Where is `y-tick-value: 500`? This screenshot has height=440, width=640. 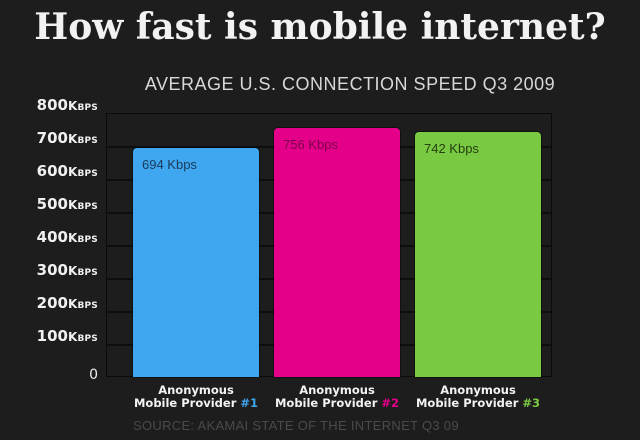 y-tick-value: 500 is located at coordinates (52, 204).